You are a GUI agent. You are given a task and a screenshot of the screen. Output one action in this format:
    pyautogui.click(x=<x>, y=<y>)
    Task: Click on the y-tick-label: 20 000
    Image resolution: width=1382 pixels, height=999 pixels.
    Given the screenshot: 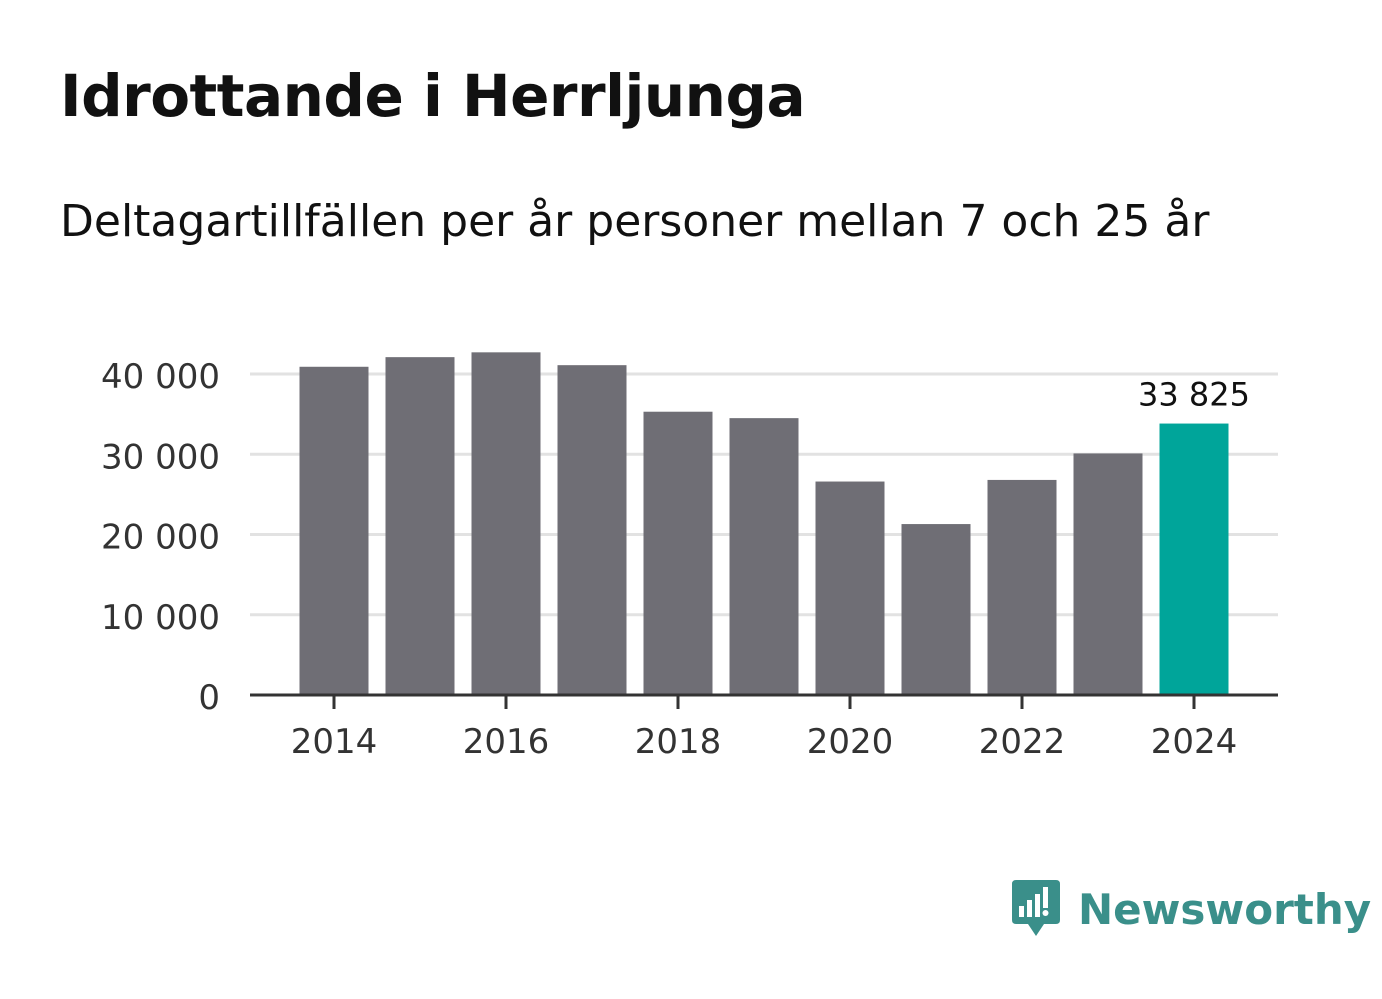 What is the action you would take?
    pyautogui.click(x=160, y=538)
    